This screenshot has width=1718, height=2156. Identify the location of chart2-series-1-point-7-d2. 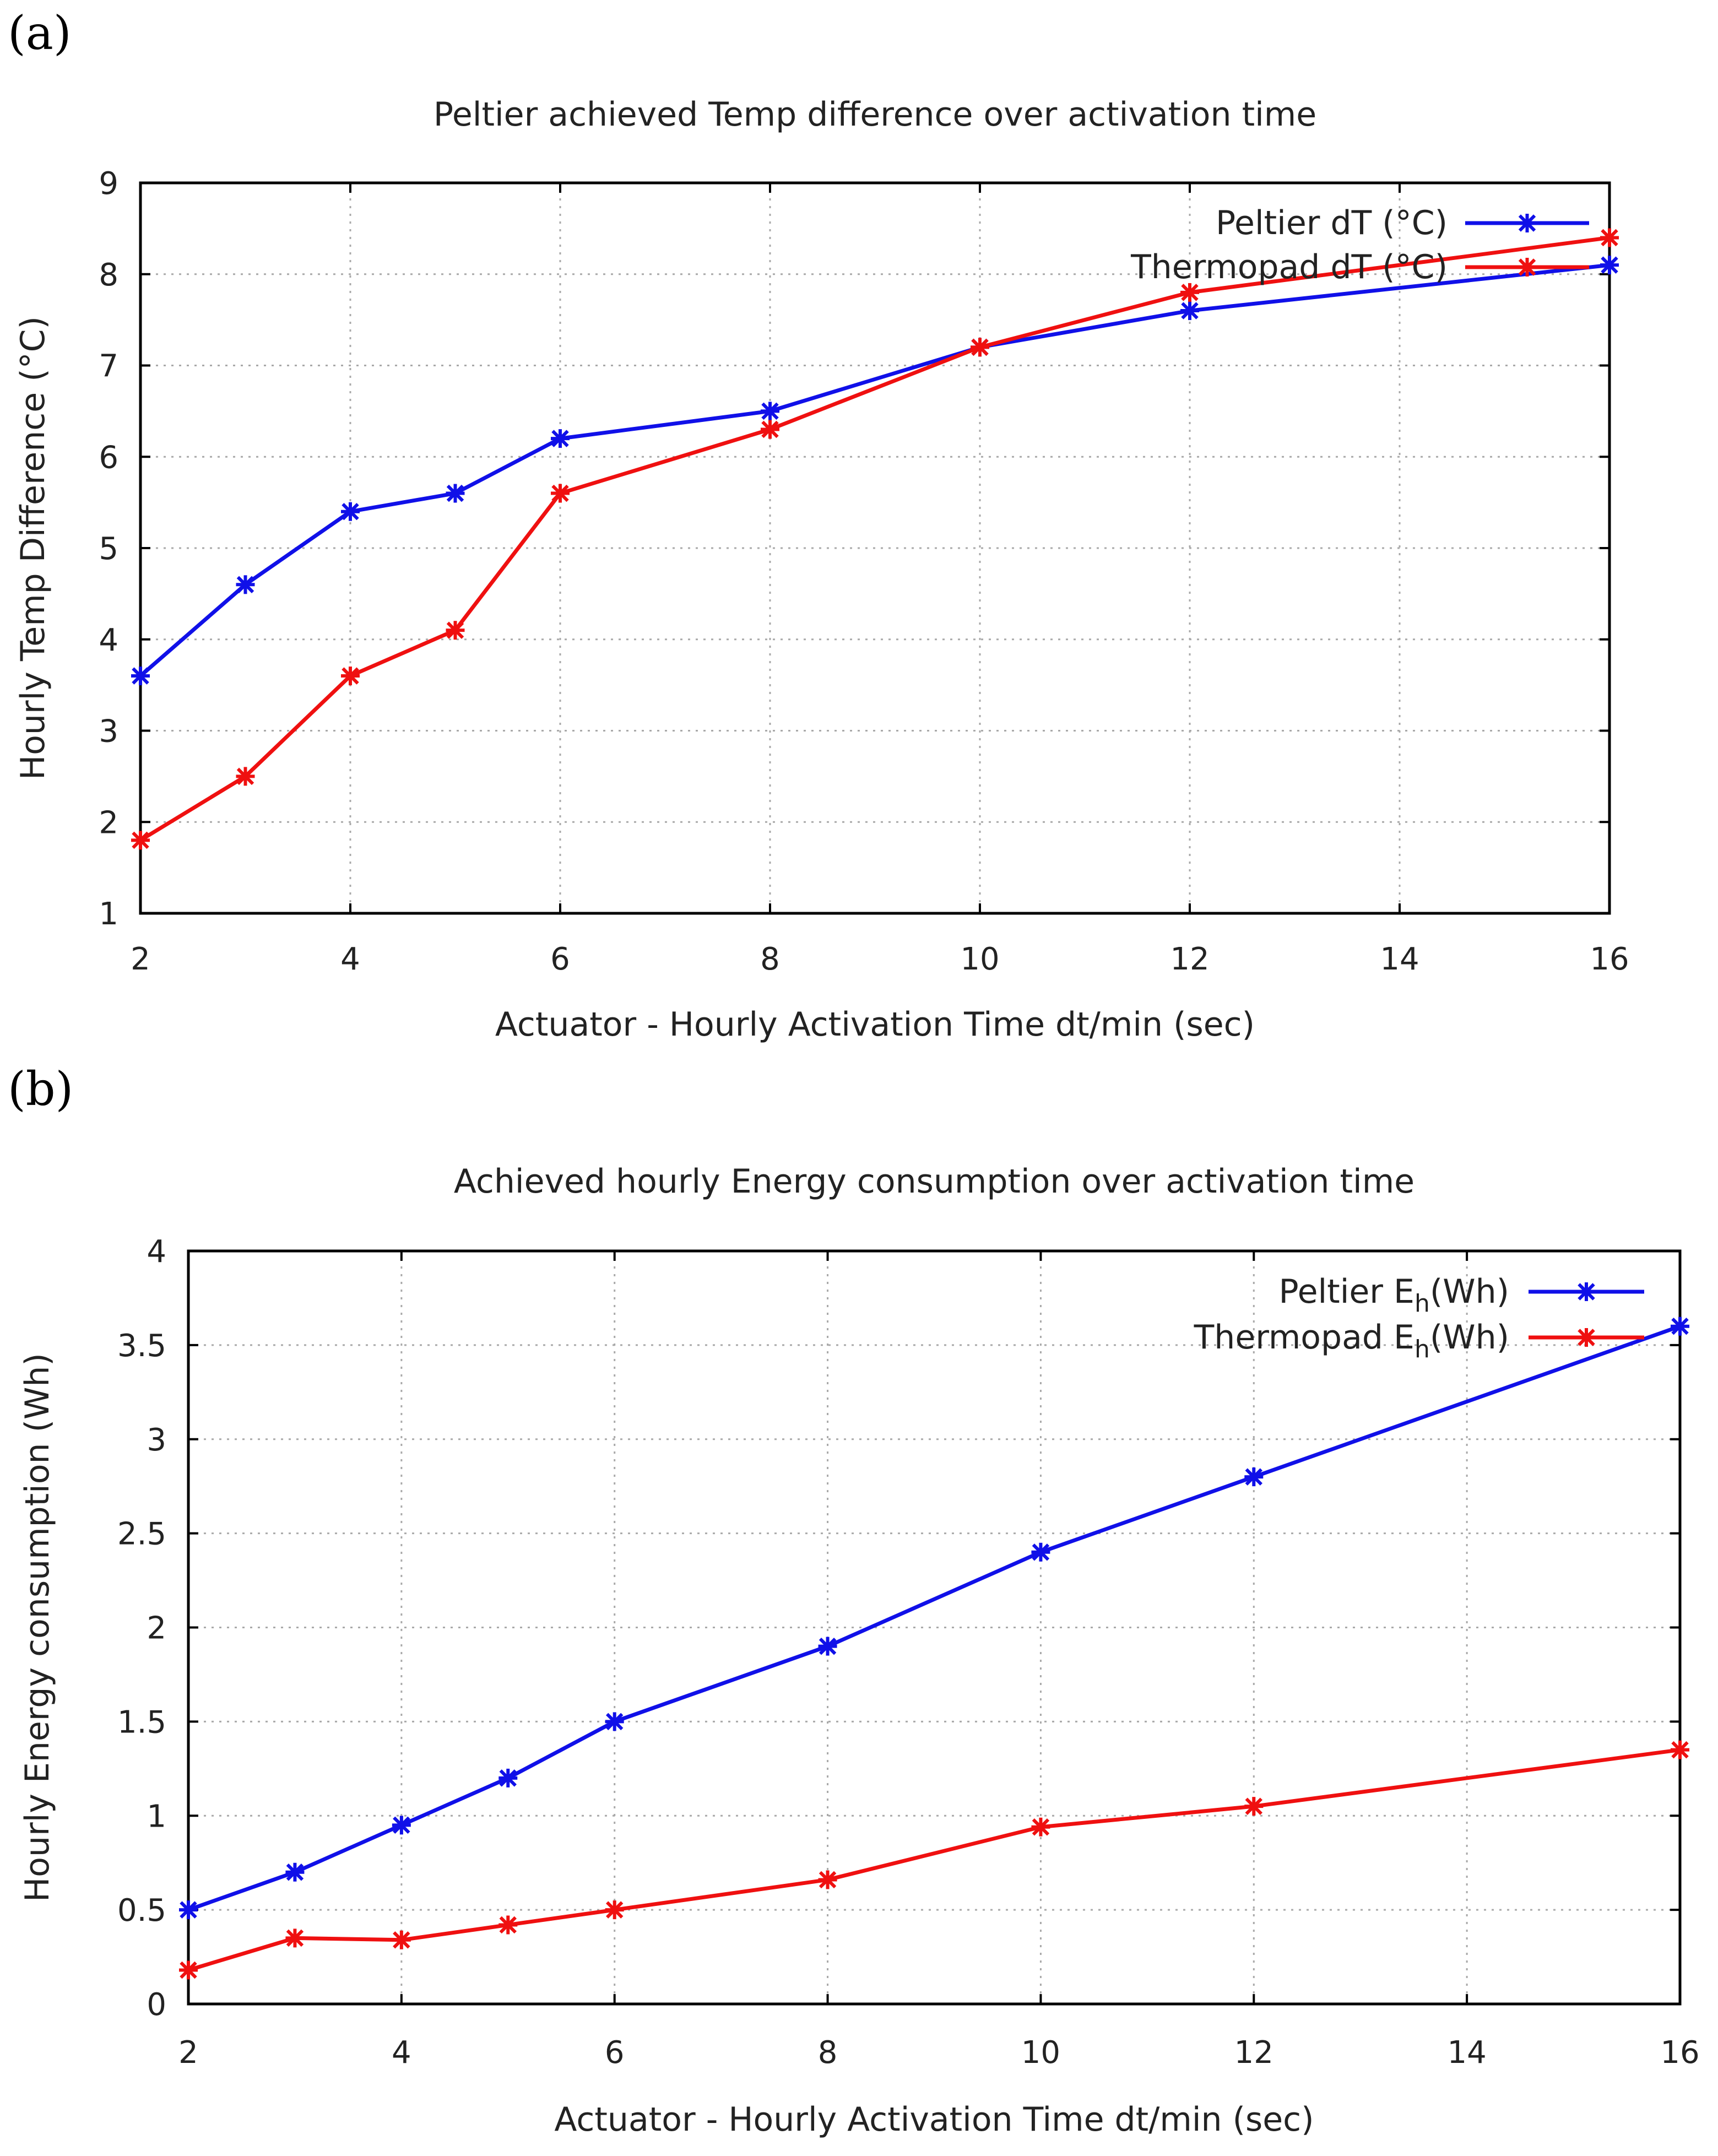
(1254, 1806).